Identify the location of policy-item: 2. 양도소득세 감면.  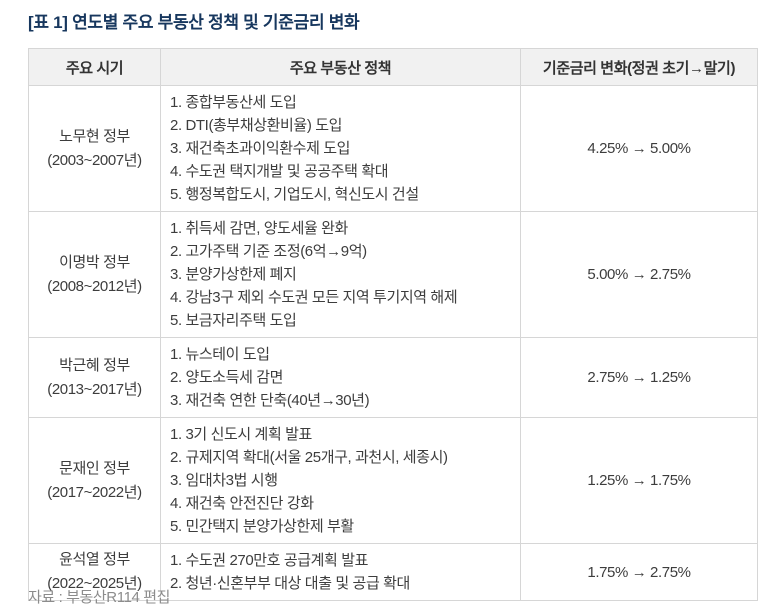
(227, 377).